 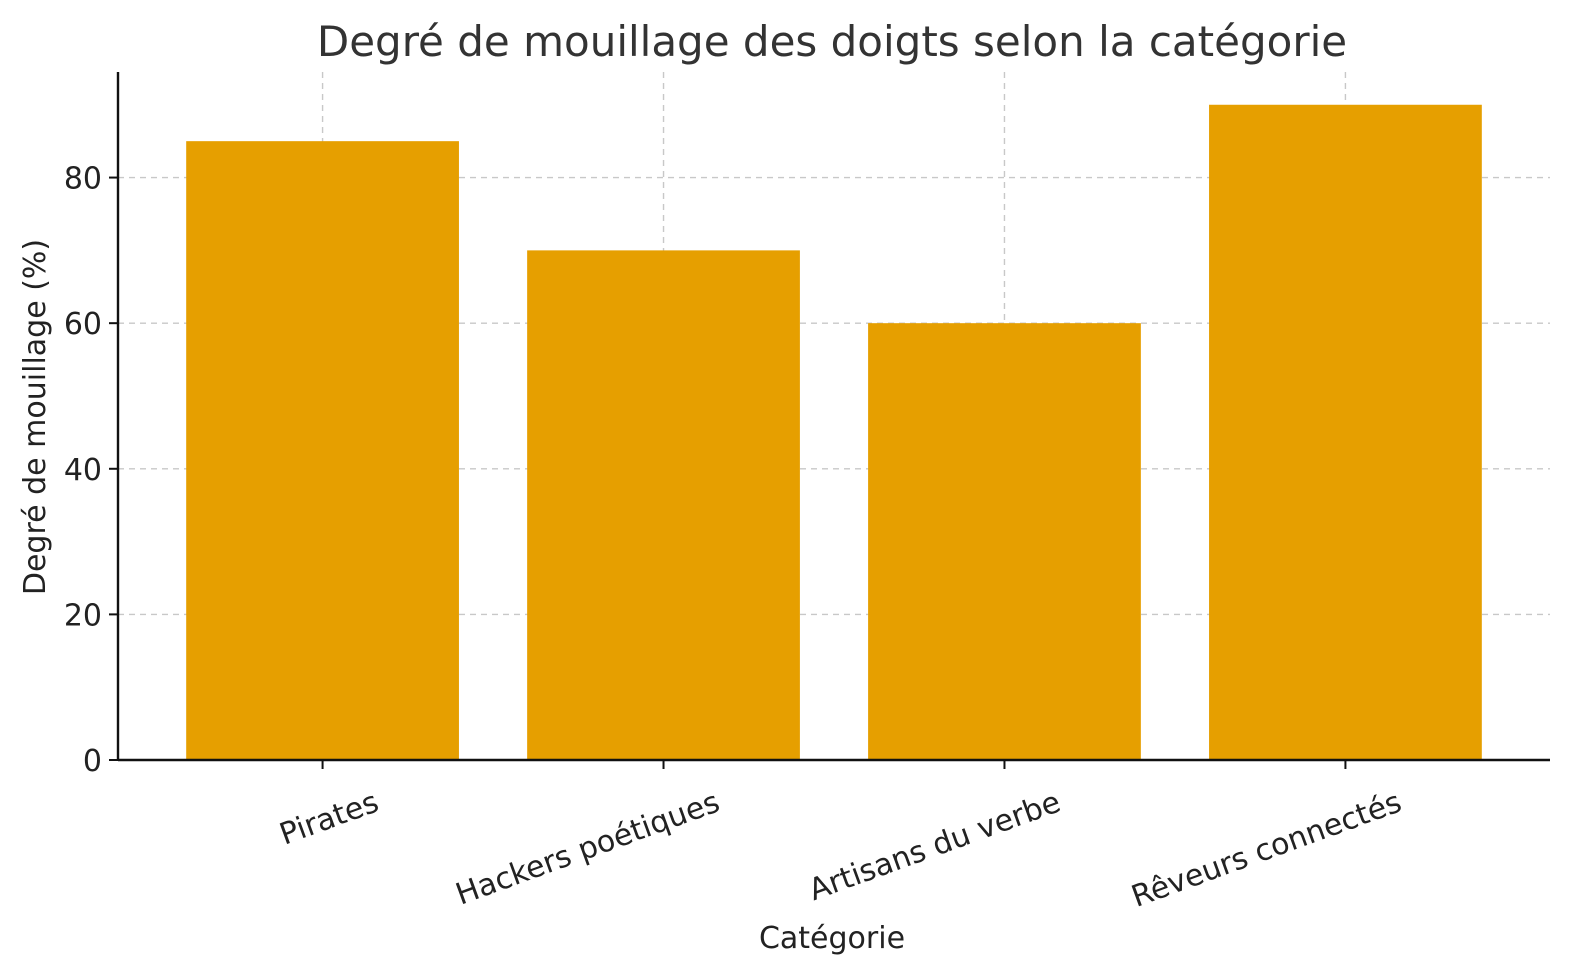 What do you see at coordinates (329, 819) in the screenshot?
I see `x-tick-label: Pirates` at bounding box center [329, 819].